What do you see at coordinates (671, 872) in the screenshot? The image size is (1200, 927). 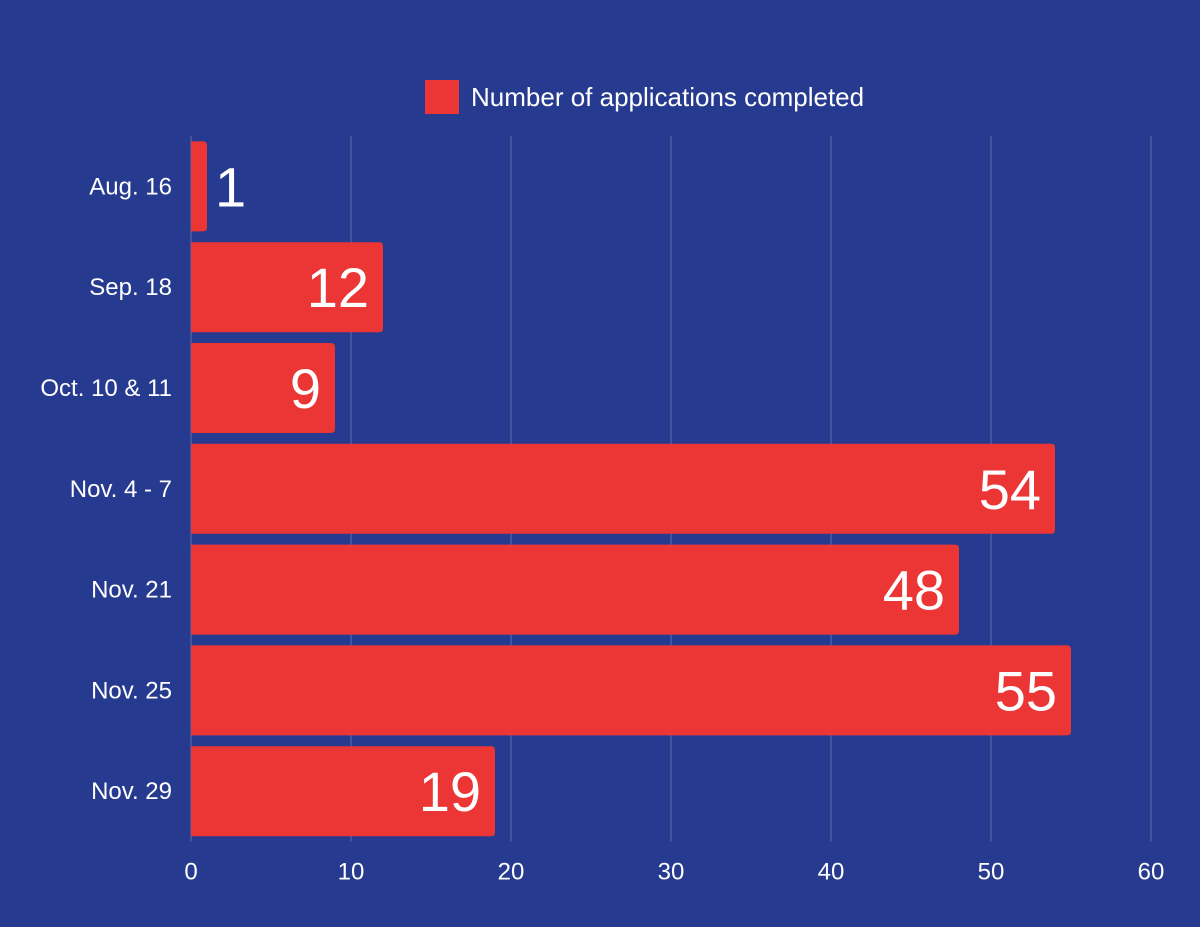 I see `x-tick-label: 30` at bounding box center [671, 872].